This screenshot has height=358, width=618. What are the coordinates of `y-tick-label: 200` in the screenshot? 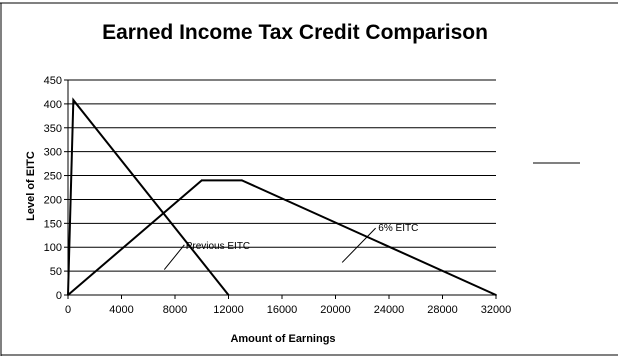 It's located at (53, 200).